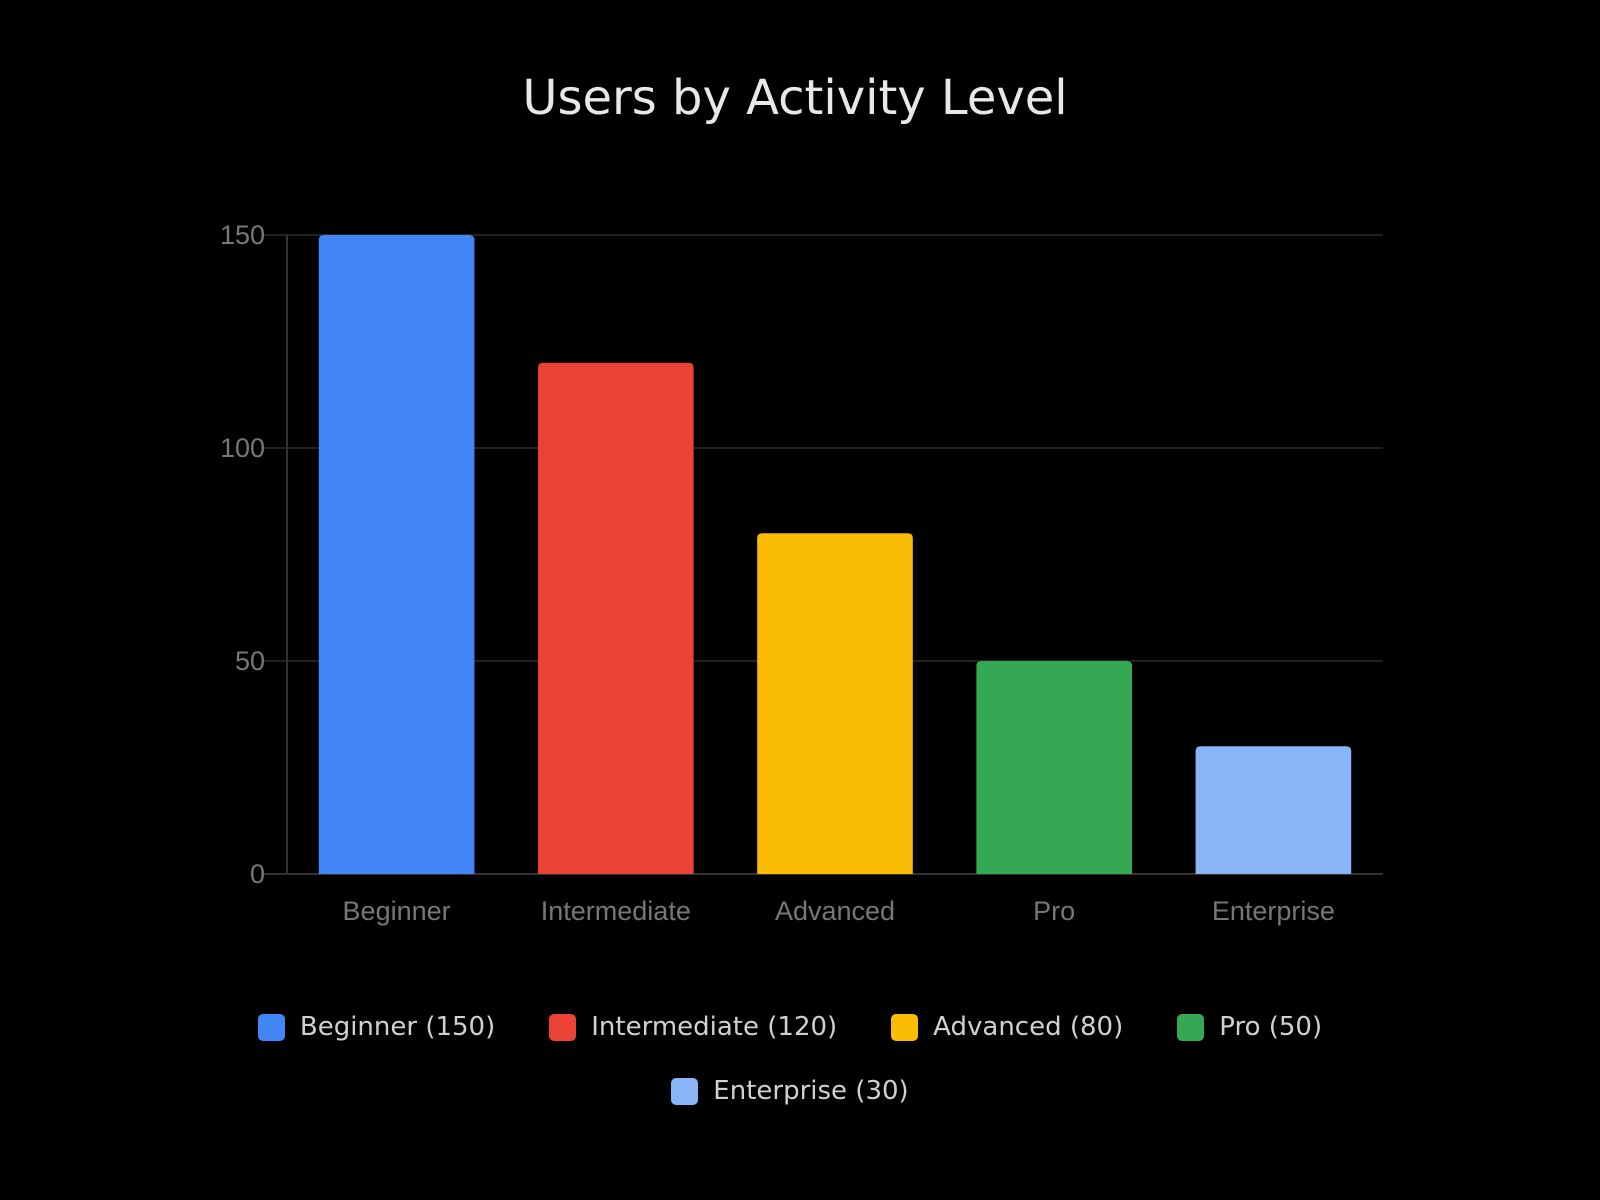 Image resolution: width=1600 pixels, height=1200 pixels. Describe the element at coordinates (1028, 1027) in the screenshot. I see `legend-label: Advanced (80)` at that location.